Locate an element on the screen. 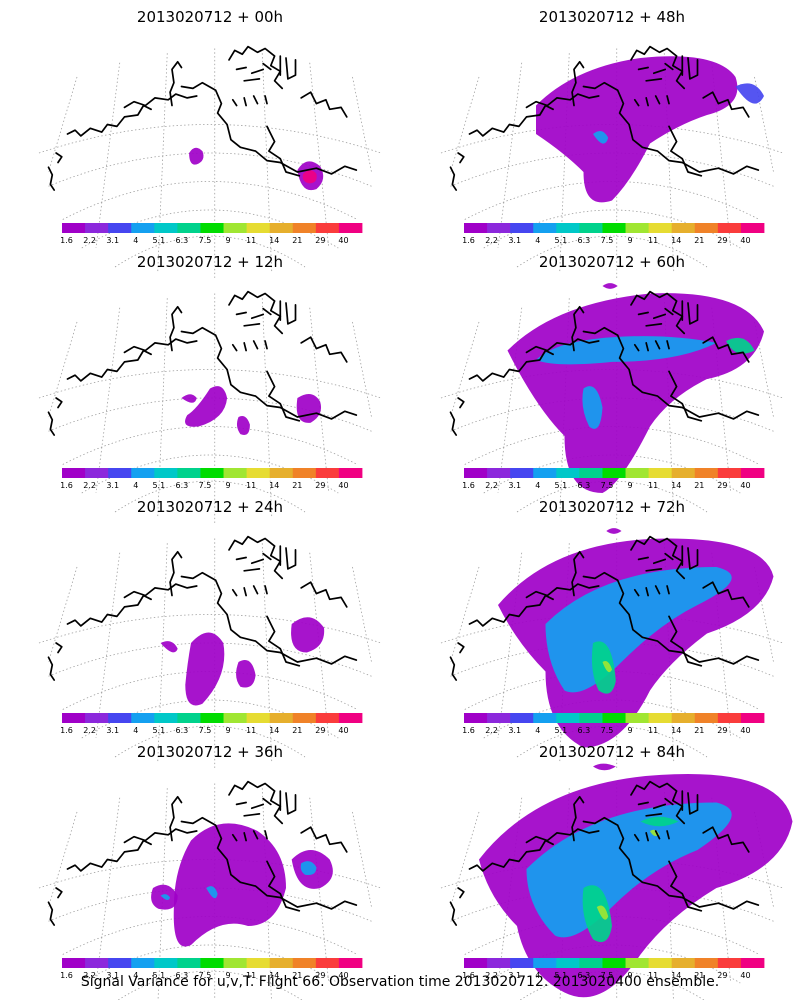 This screenshot has height=1000, width=800. panel-title: 2013020712 + 60h is located at coordinates (612, 262).